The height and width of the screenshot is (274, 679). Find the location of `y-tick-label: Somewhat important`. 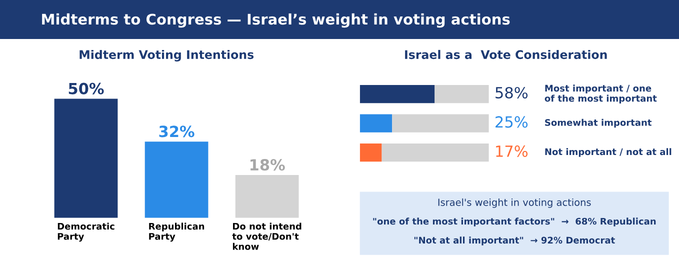

y-tick-label: Somewhat important is located at coordinates (598, 123).